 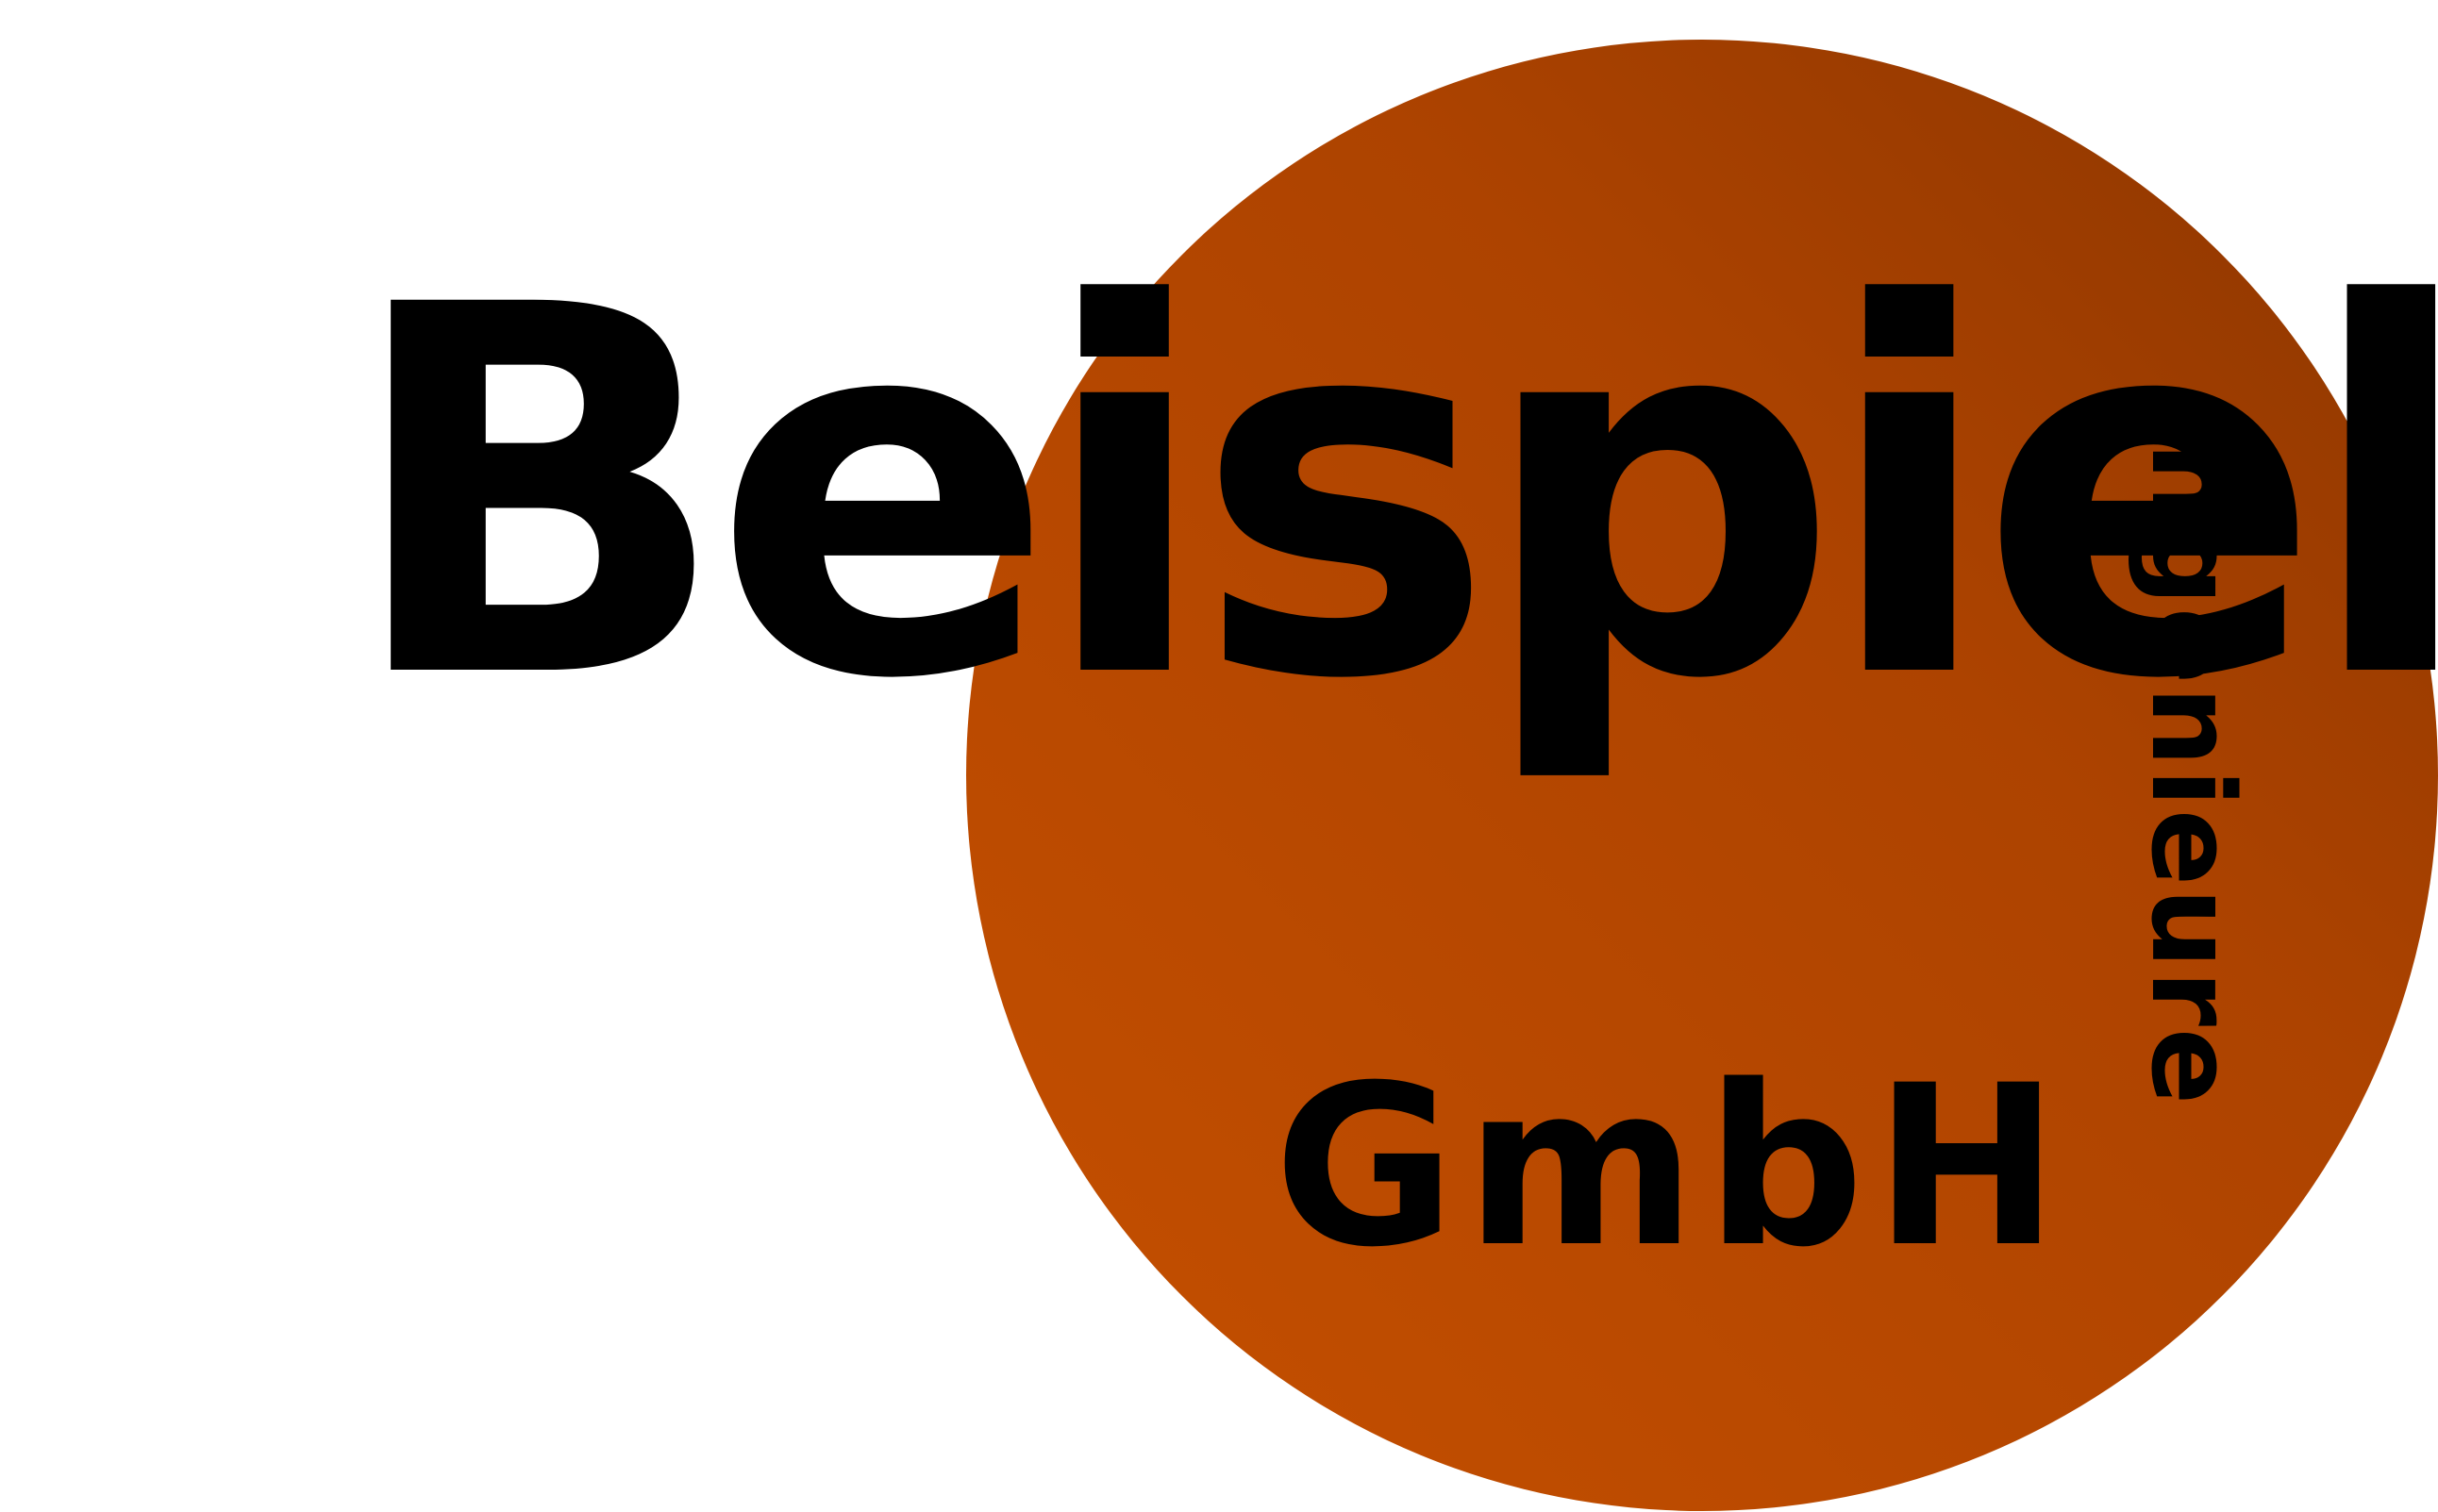 What do you see at coordinates (2191, 752) in the screenshot?
I see `tagline-vertical: Ingenieure` at bounding box center [2191, 752].